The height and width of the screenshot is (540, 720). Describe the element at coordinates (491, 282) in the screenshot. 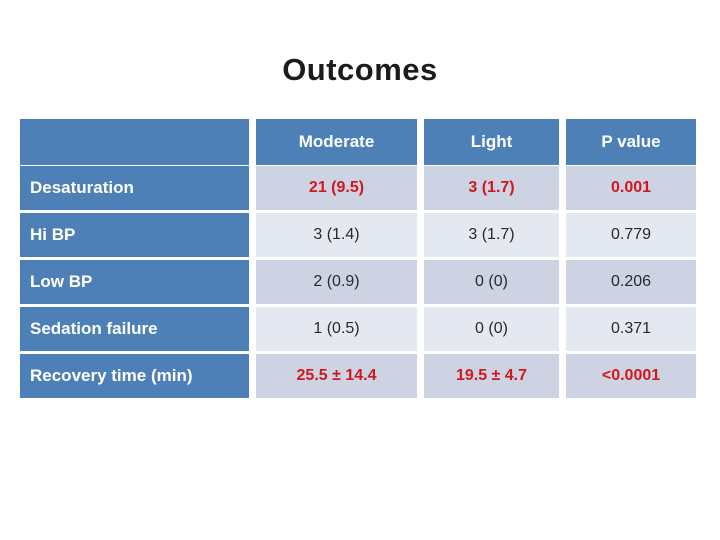

I see `cell-low-bp-light: 0 (0)` at that location.